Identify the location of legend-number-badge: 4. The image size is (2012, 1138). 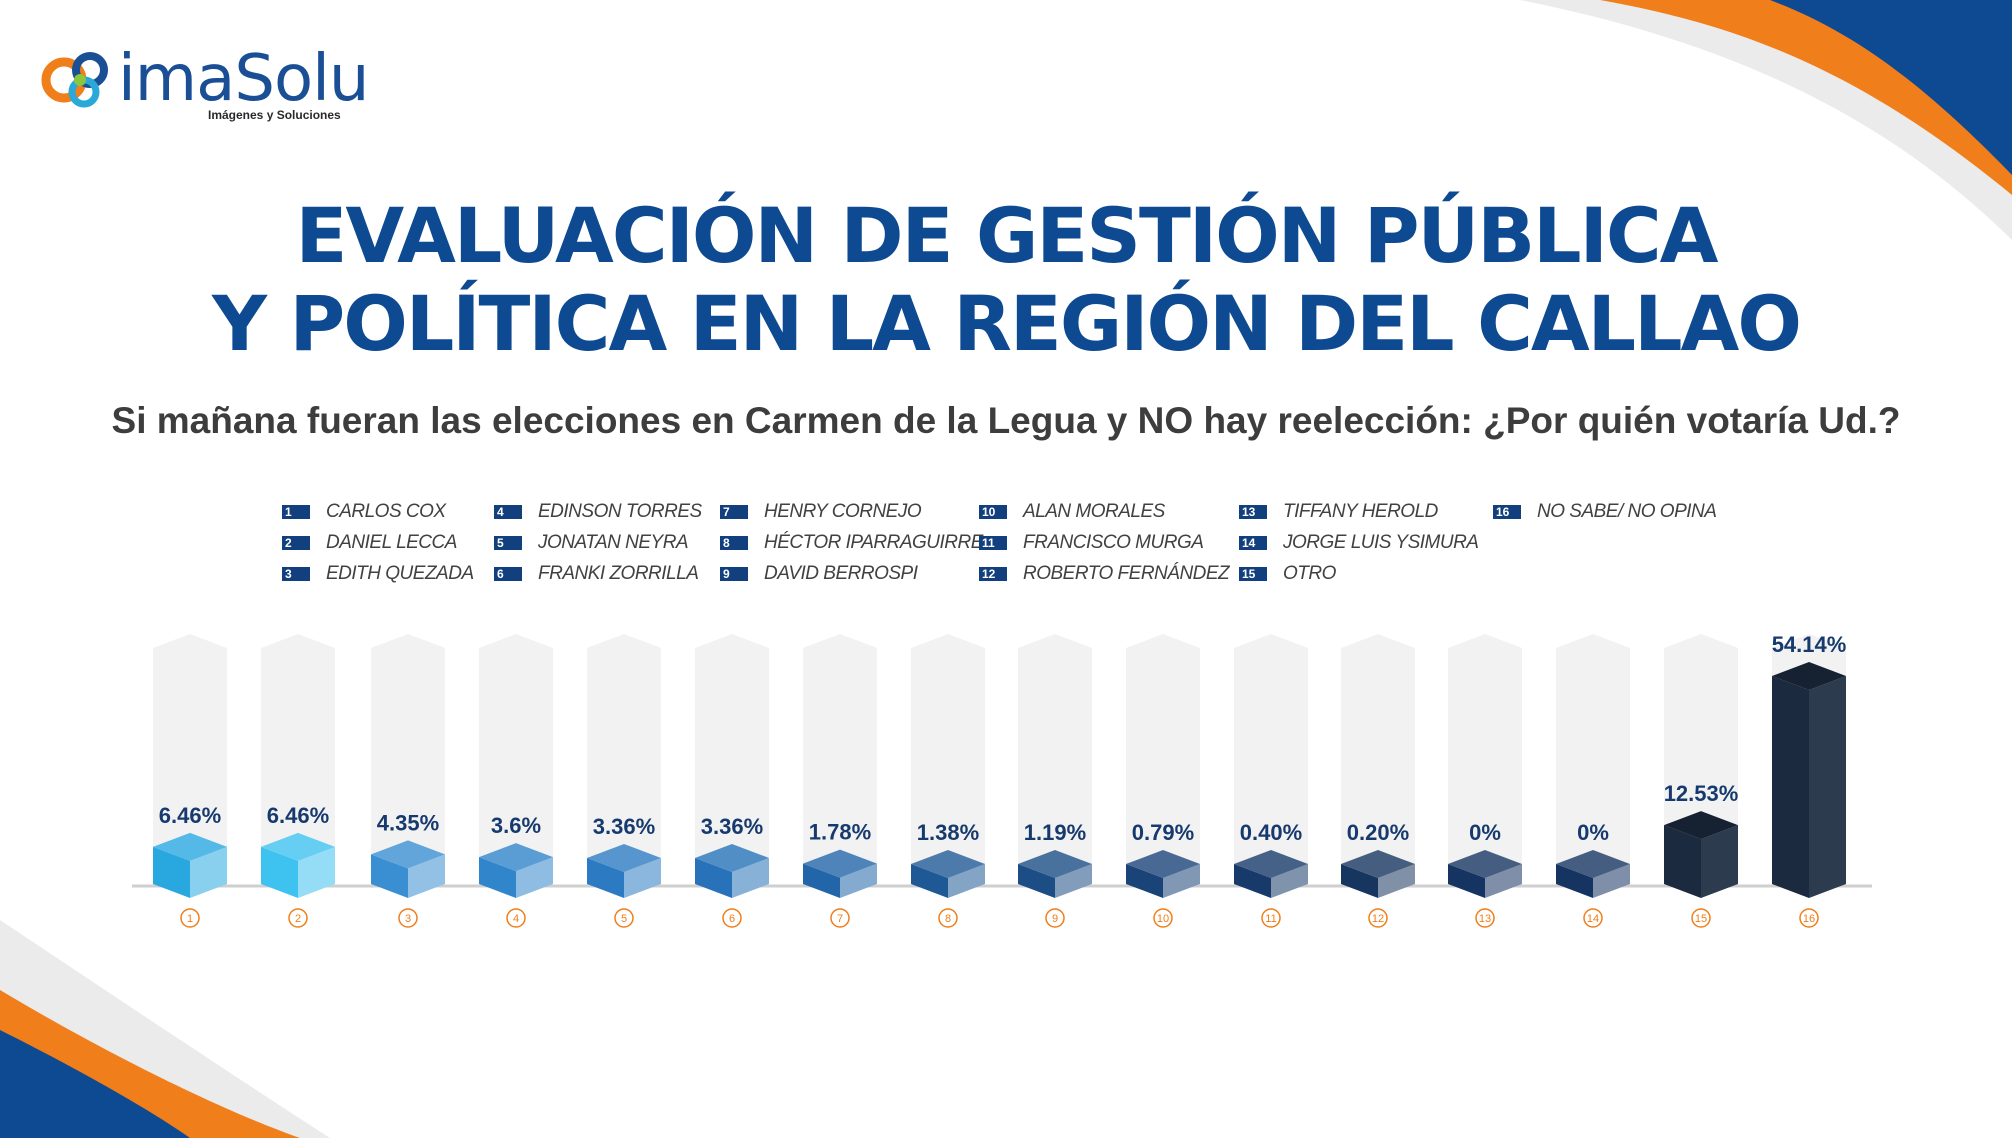
(508, 512).